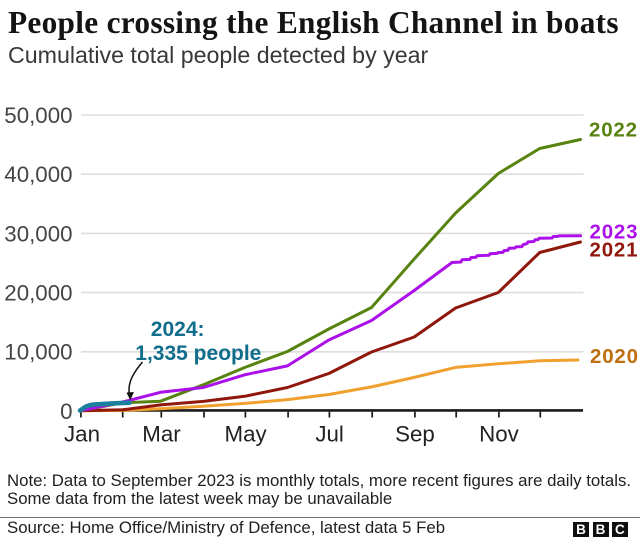  What do you see at coordinates (178, 329) in the screenshot?
I see `svg-text: 2024:` at bounding box center [178, 329].